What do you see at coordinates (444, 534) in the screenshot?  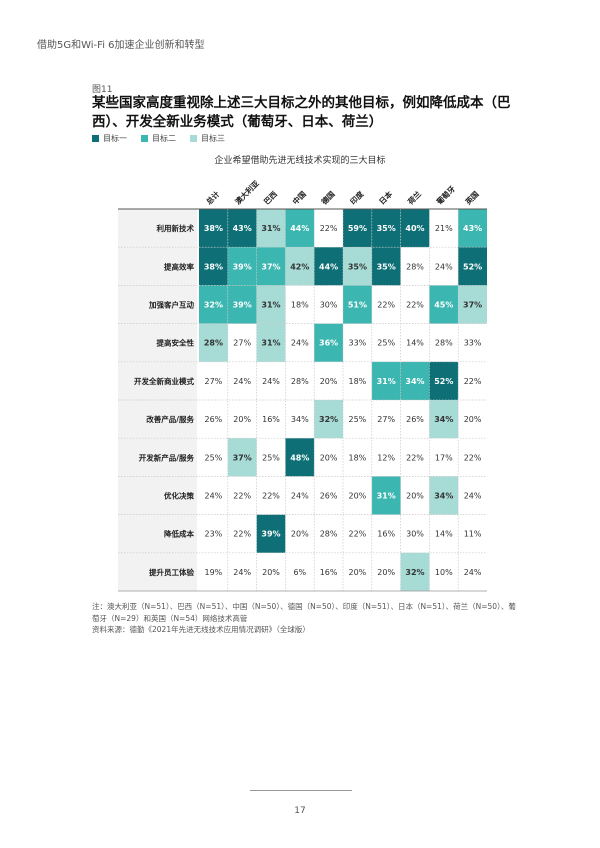 I see `cell-value: 14%` at bounding box center [444, 534].